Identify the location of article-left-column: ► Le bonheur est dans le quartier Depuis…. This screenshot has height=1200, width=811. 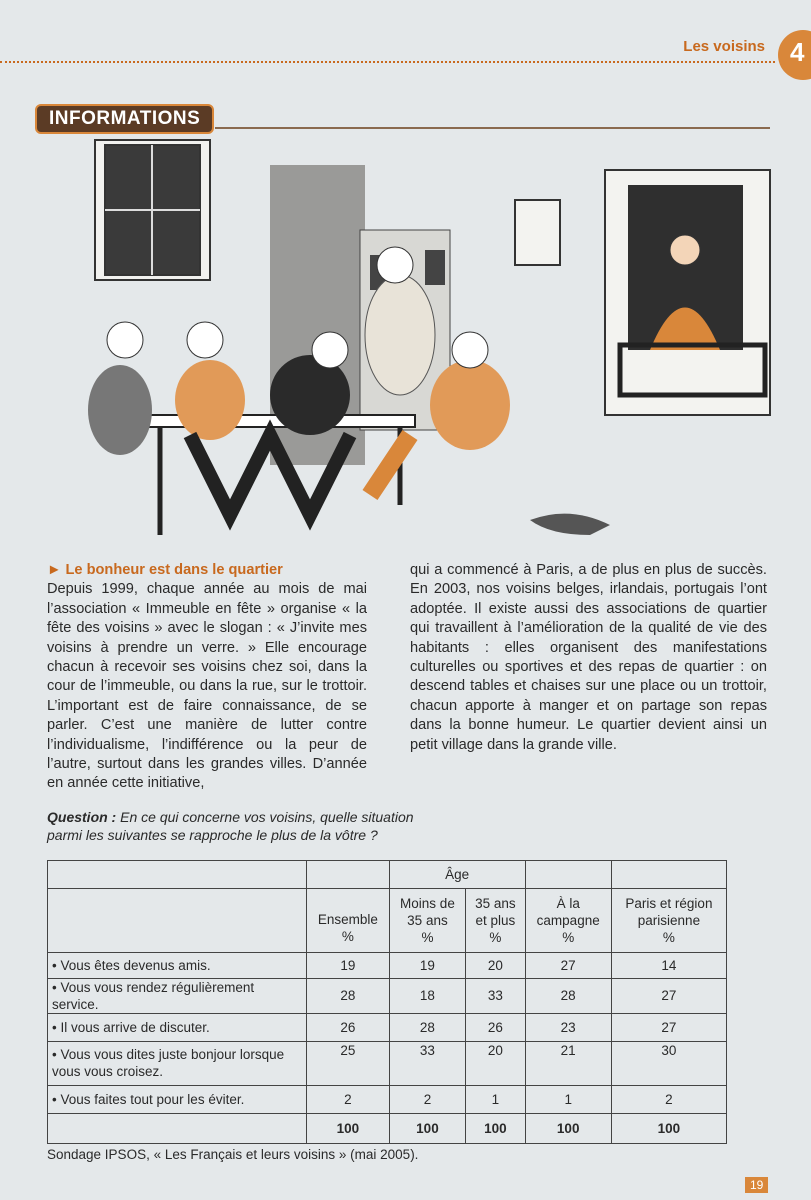
(207, 677).